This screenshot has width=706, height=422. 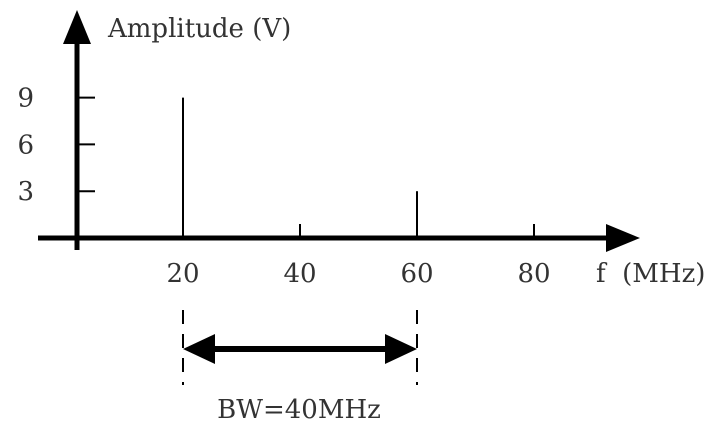 What do you see at coordinates (401, 349) in the screenshot?
I see `bandwidth-arrowhead-right` at bounding box center [401, 349].